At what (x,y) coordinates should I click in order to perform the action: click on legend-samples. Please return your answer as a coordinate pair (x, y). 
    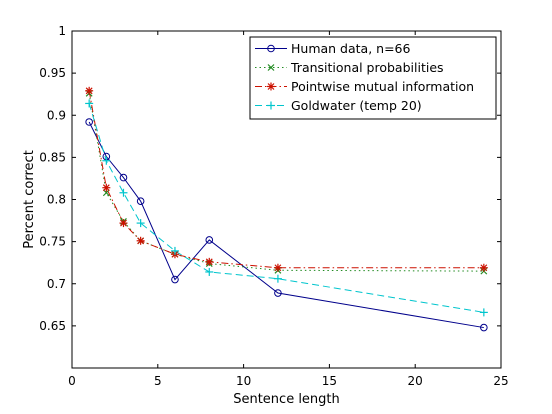
    Looking at the image, I should click on (271, 77).